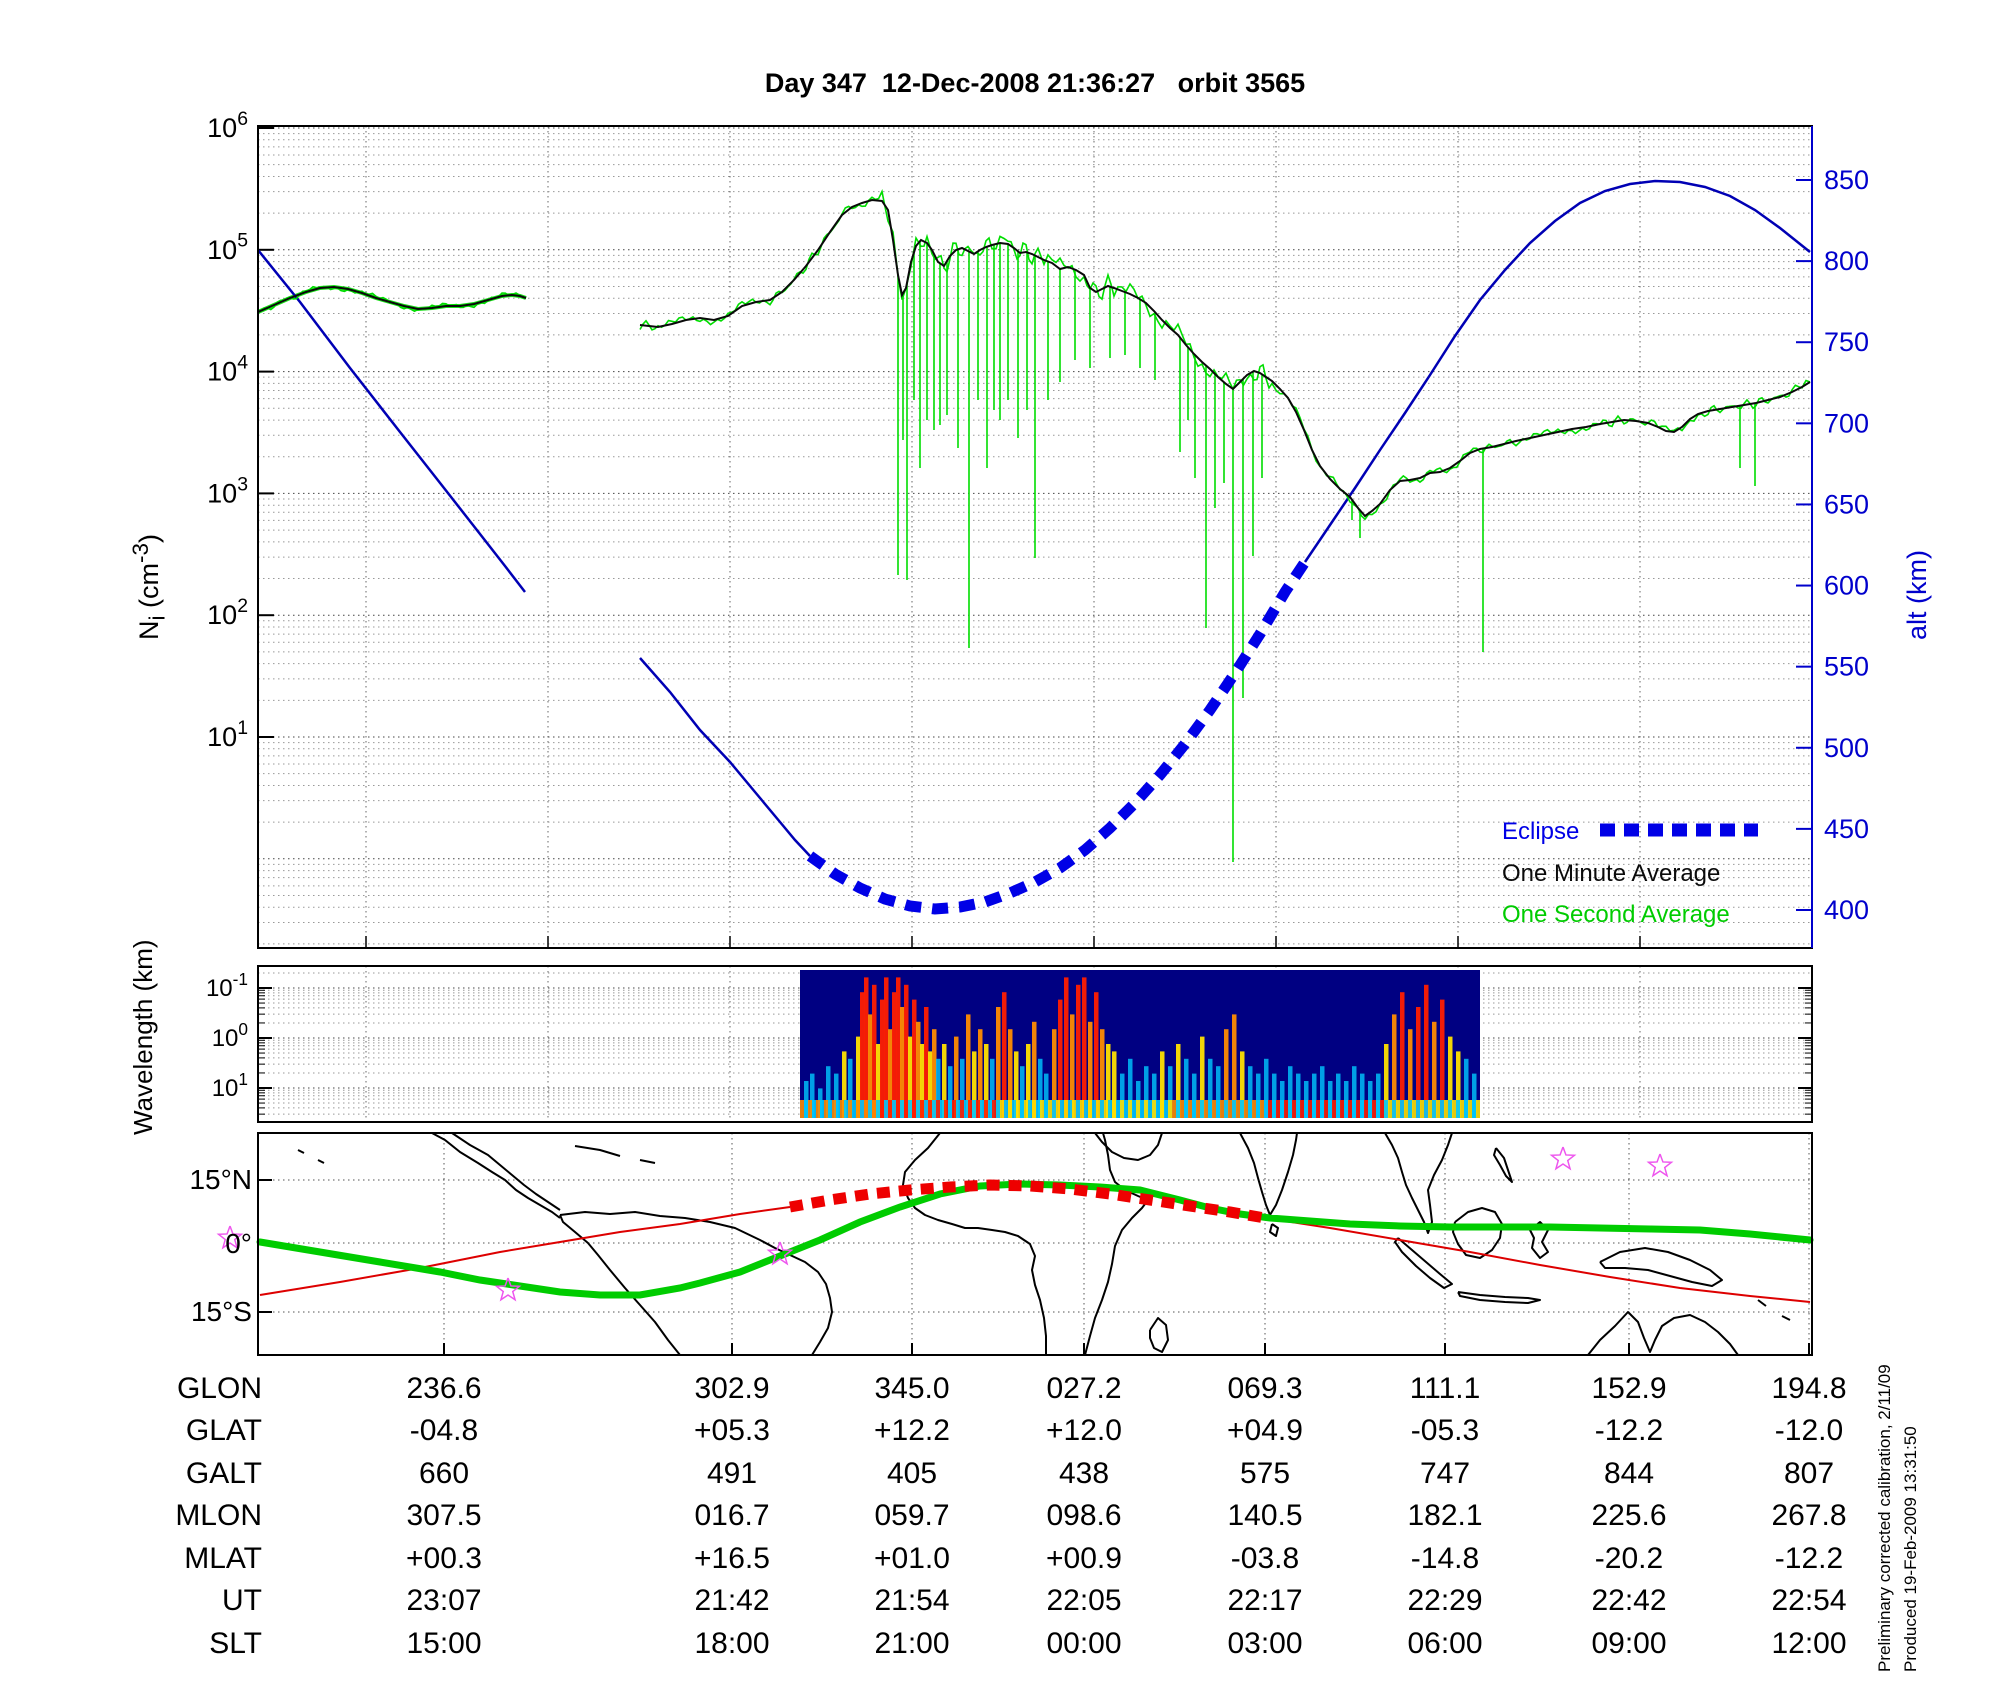 The width and height of the screenshot is (2000, 1700). Describe the element at coordinates (1846, 180) in the screenshot. I see `svg-text: 850` at that location.